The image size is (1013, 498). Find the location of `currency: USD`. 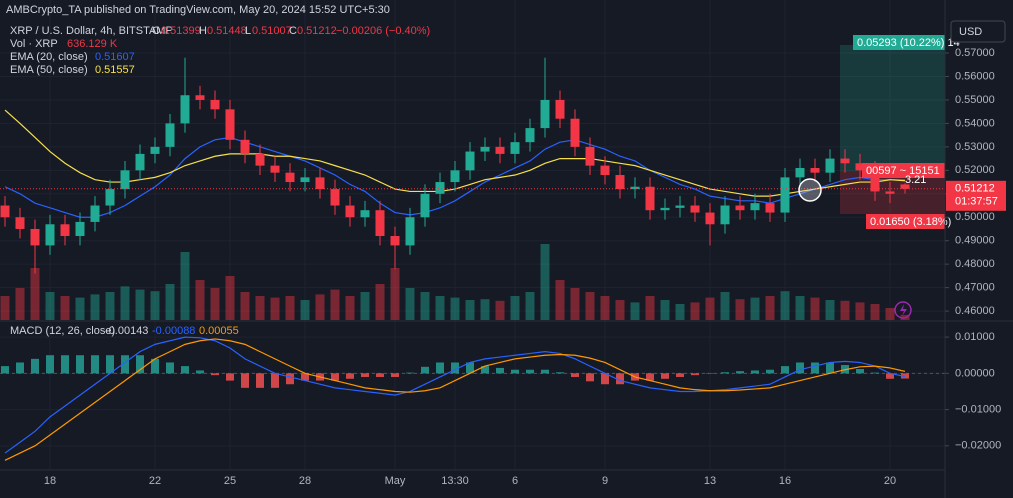

currency: USD is located at coordinates (970, 32).